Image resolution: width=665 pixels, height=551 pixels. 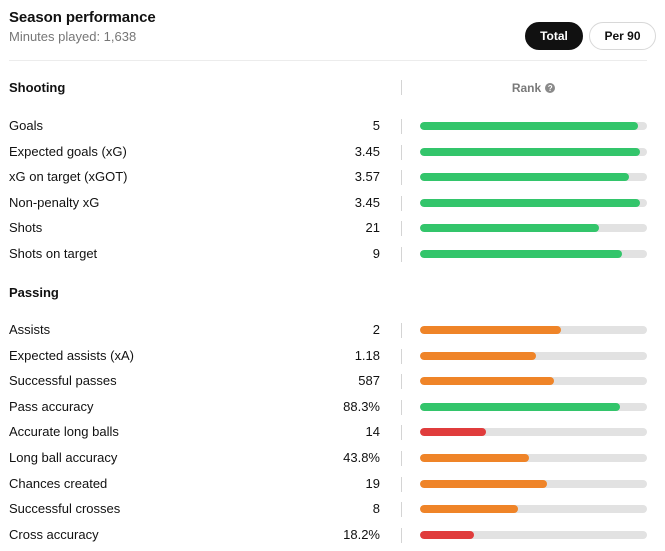 I want to click on stat-value: 88.3%, so click(x=361, y=406).